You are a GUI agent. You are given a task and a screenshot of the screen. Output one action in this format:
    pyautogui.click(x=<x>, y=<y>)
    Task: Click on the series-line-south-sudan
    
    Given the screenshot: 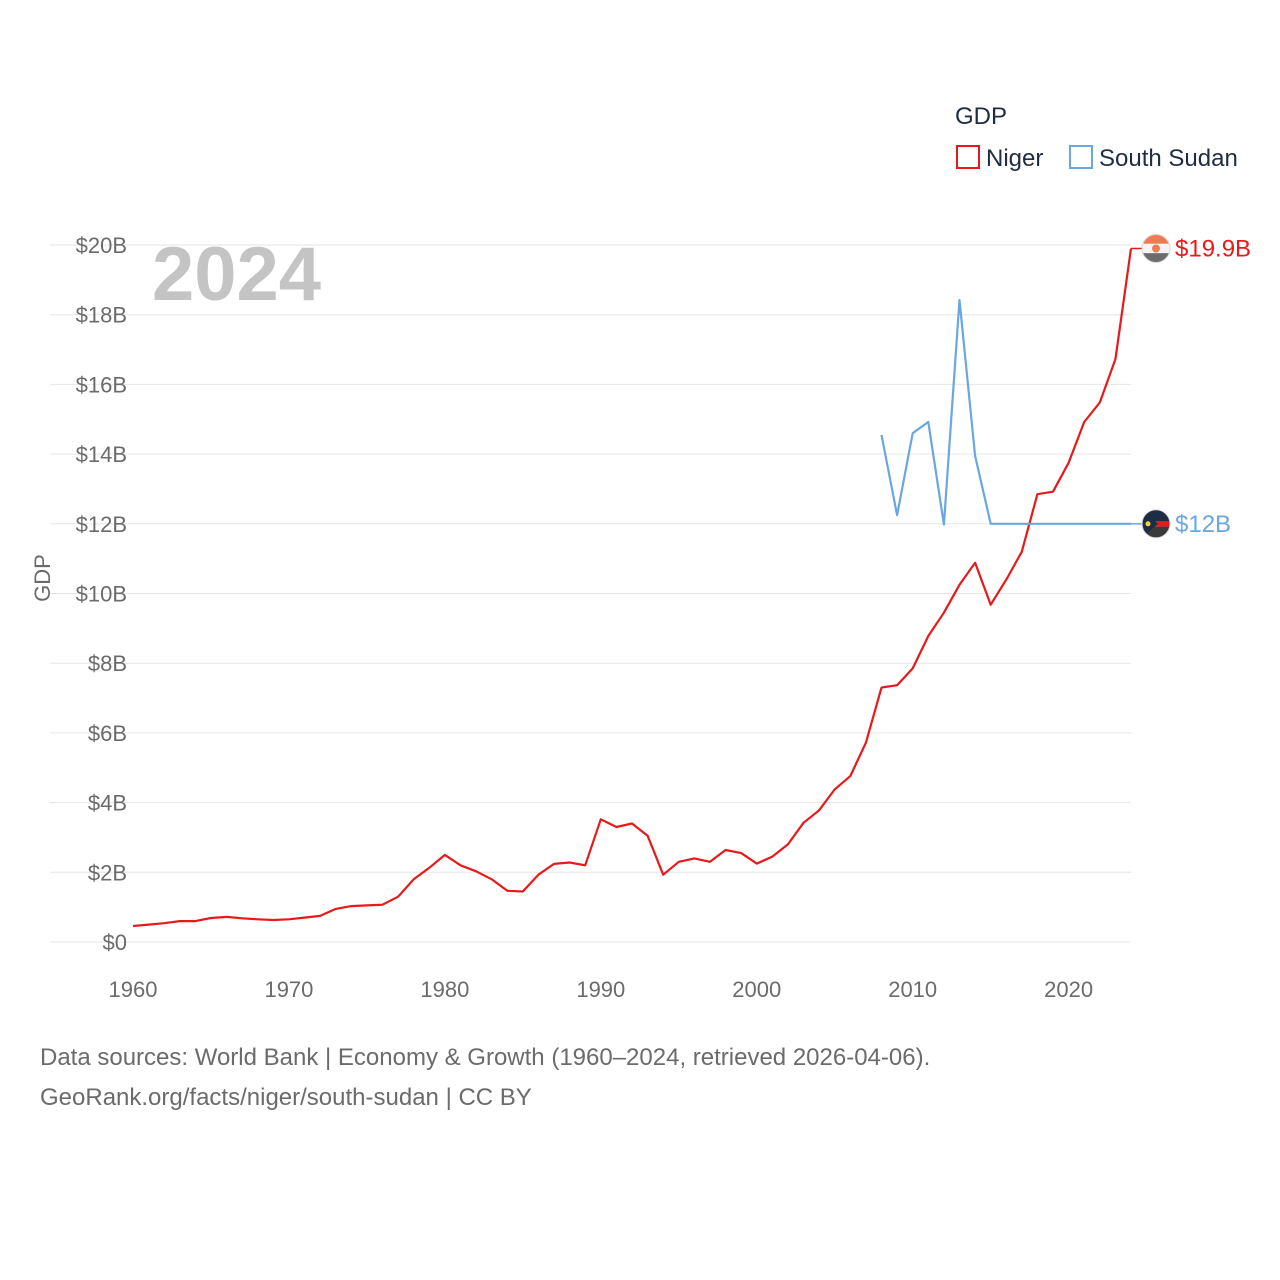 What is the action you would take?
    pyautogui.click(x=1005, y=412)
    